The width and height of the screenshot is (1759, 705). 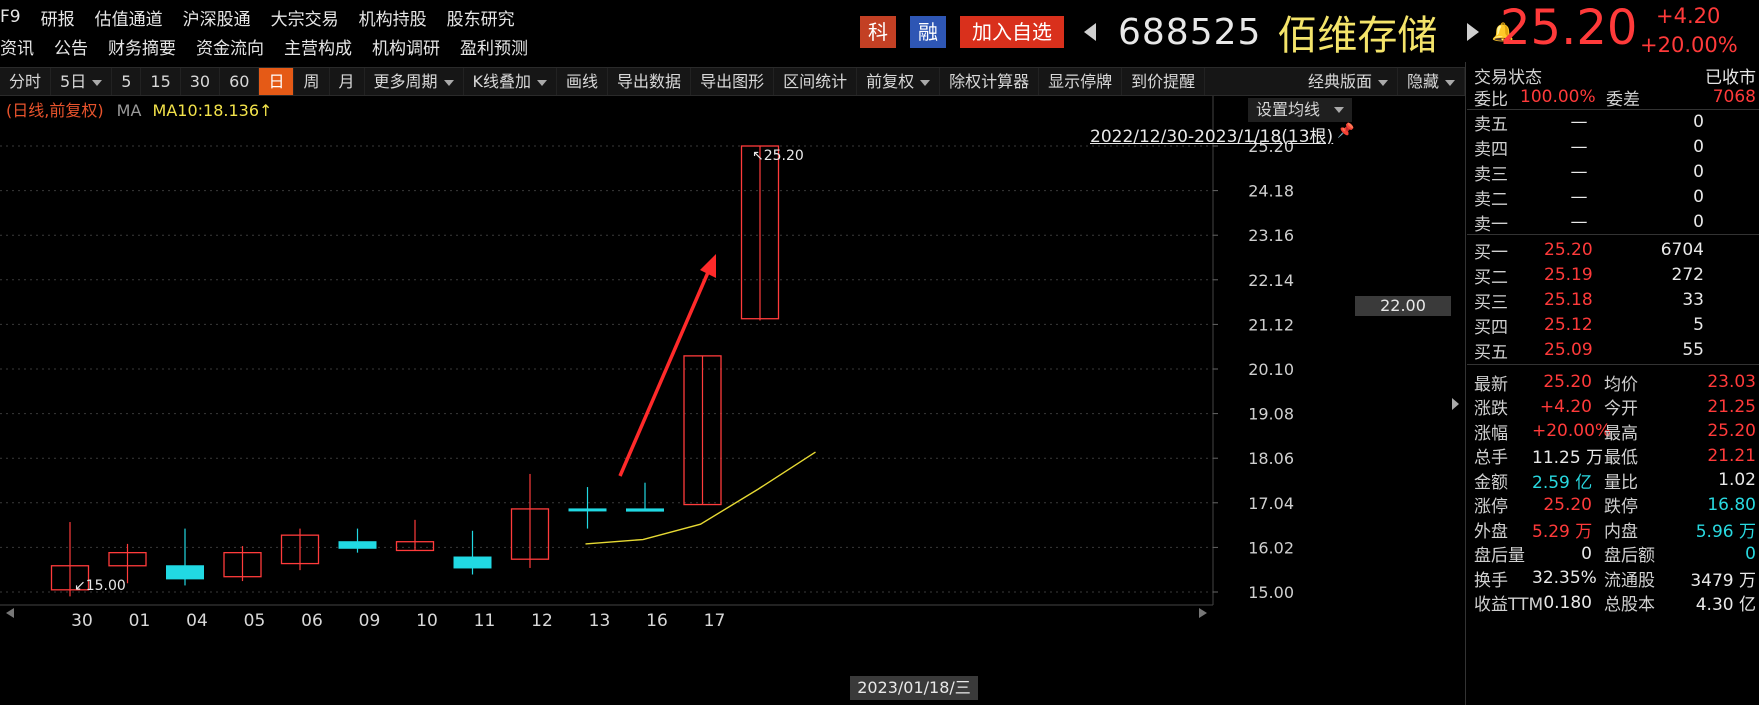 What do you see at coordinates (392, 19) in the screenshot?
I see `nav-link-5: 机构持股` at bounding box center [392, 19].